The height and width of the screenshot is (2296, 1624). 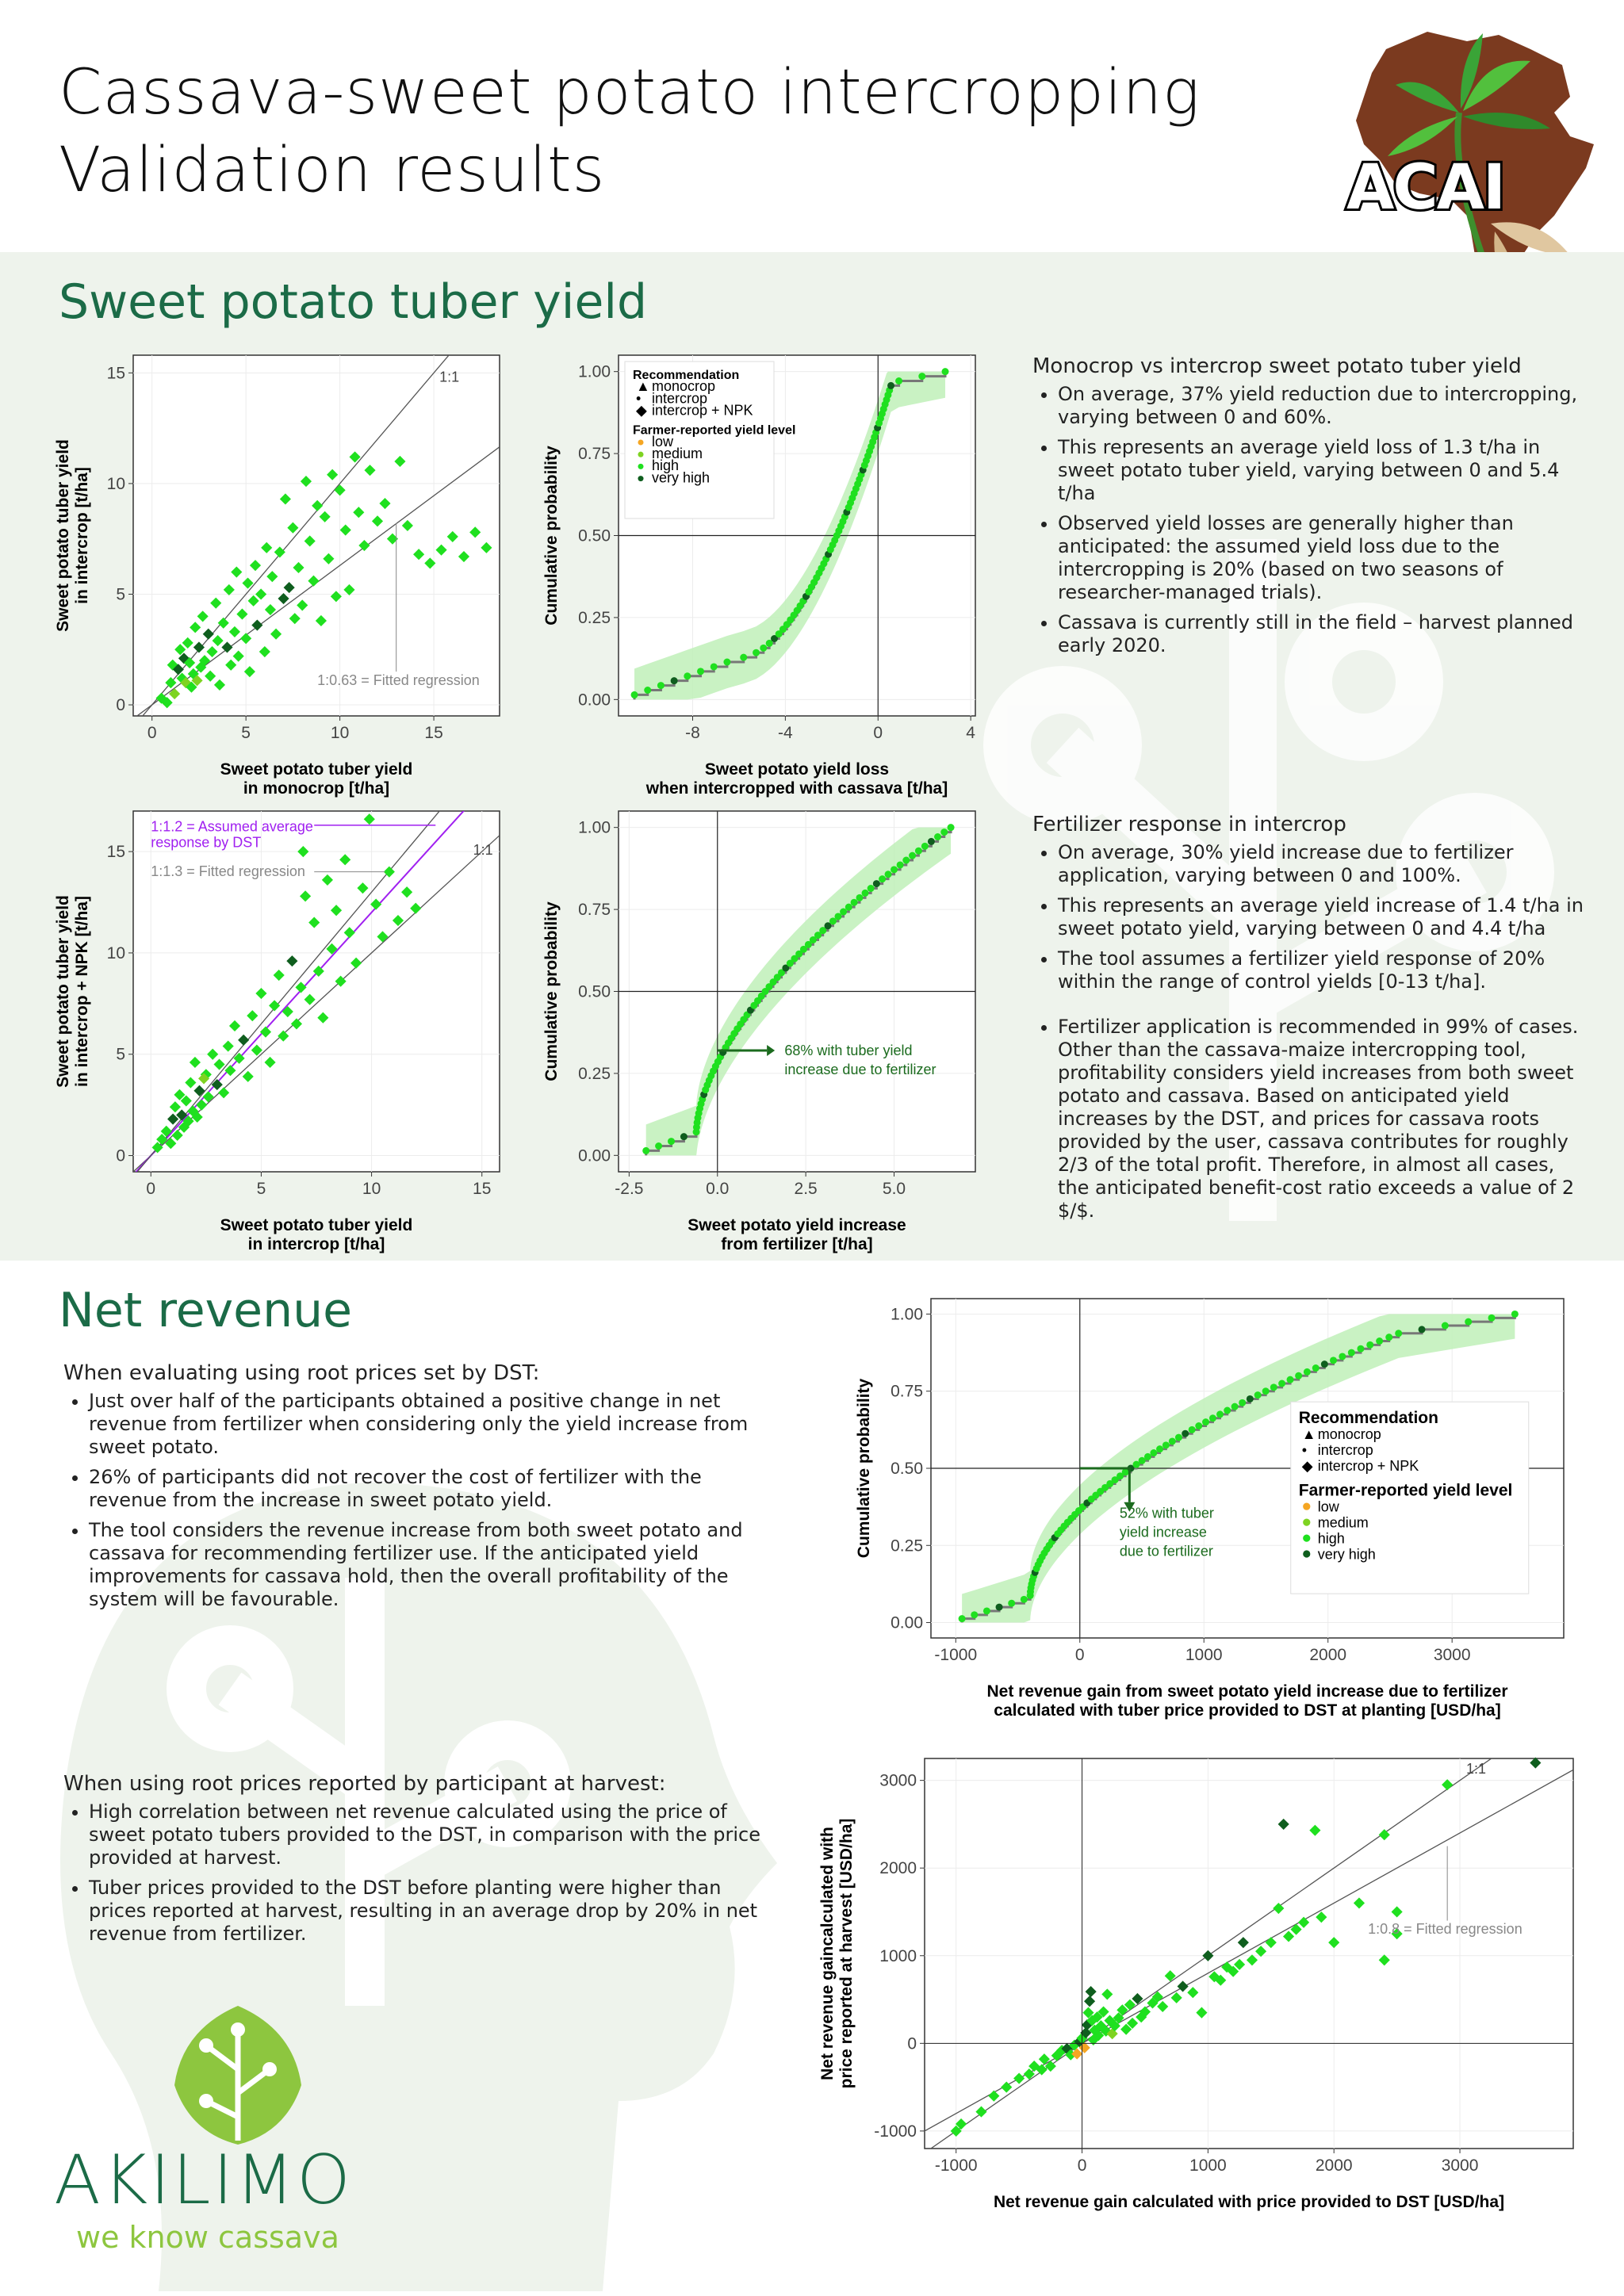 I want to click on legend-item: intercrop, so click(x=679, y=398).